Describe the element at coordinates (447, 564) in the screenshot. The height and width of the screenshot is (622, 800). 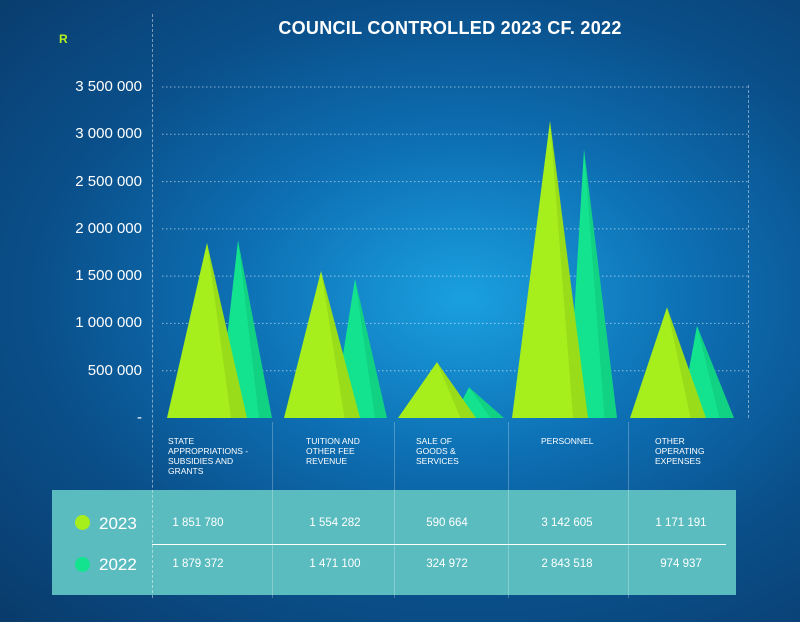
I see `table-cell-2022: 324 972` at that location.